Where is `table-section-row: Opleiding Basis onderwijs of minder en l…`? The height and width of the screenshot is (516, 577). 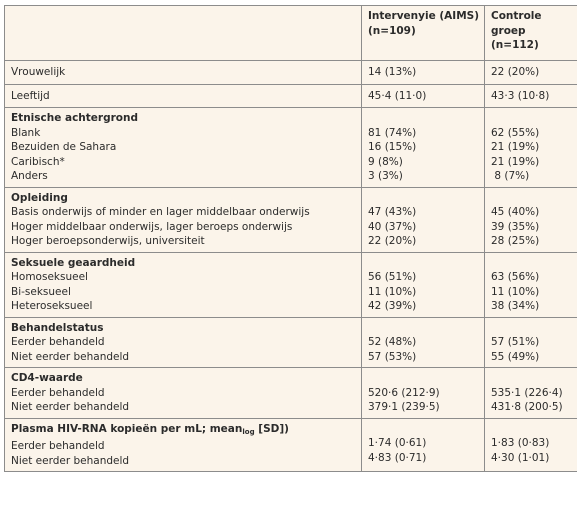 table-section-row: Opleiding Basis onderwijs of minder en l… is located at coordinates (290, 219).